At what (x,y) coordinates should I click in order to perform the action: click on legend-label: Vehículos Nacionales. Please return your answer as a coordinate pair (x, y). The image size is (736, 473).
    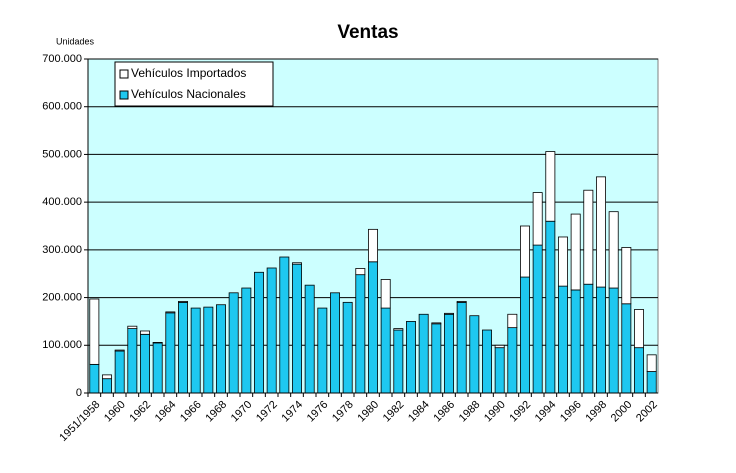
    Looking at the image, I should click on (188, 94).